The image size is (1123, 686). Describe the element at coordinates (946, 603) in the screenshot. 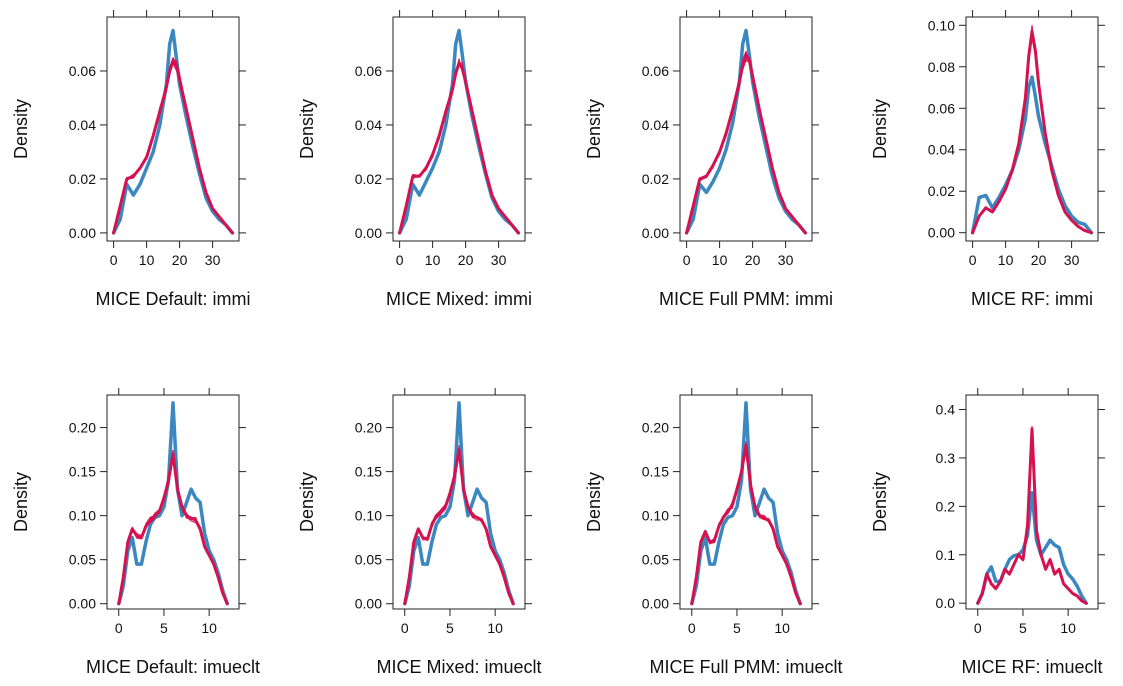

I see `y-tick-label: 0.0` at that location.